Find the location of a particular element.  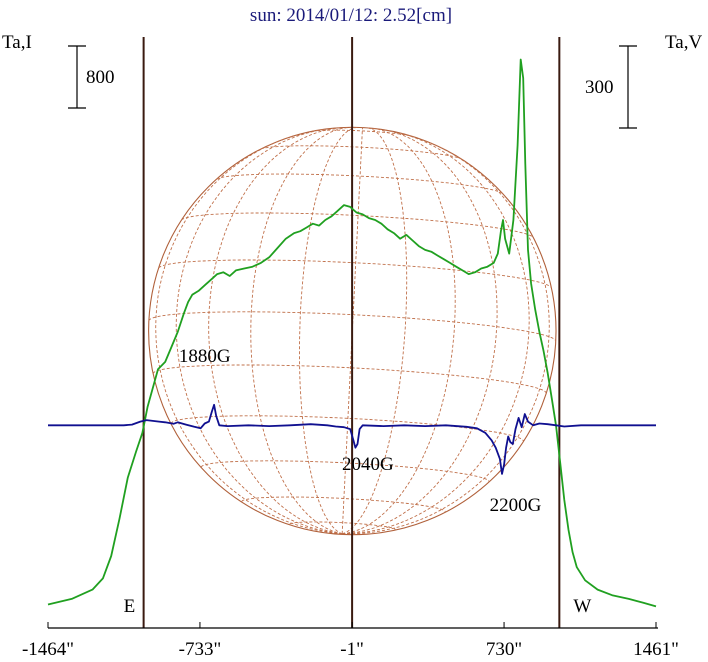

x-ticks: -1464" -733" -1" 730" 1461" is located at coordinates (350, 641).